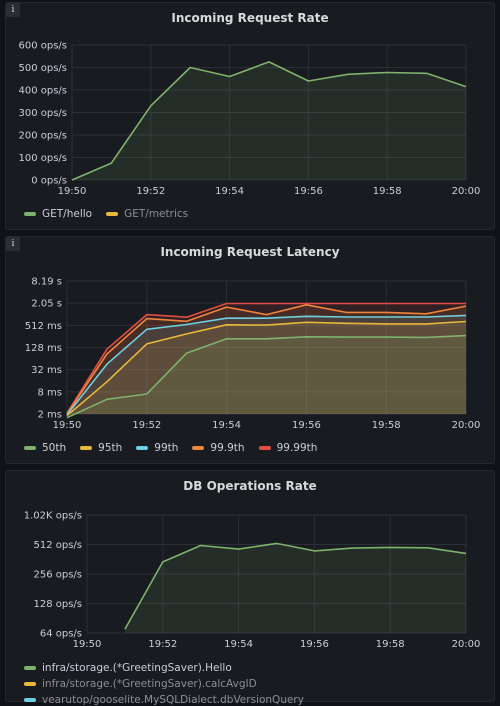  I want to click on legend-label: infra/storage.(*GreetingSaver).Hello, so click(137, 668).